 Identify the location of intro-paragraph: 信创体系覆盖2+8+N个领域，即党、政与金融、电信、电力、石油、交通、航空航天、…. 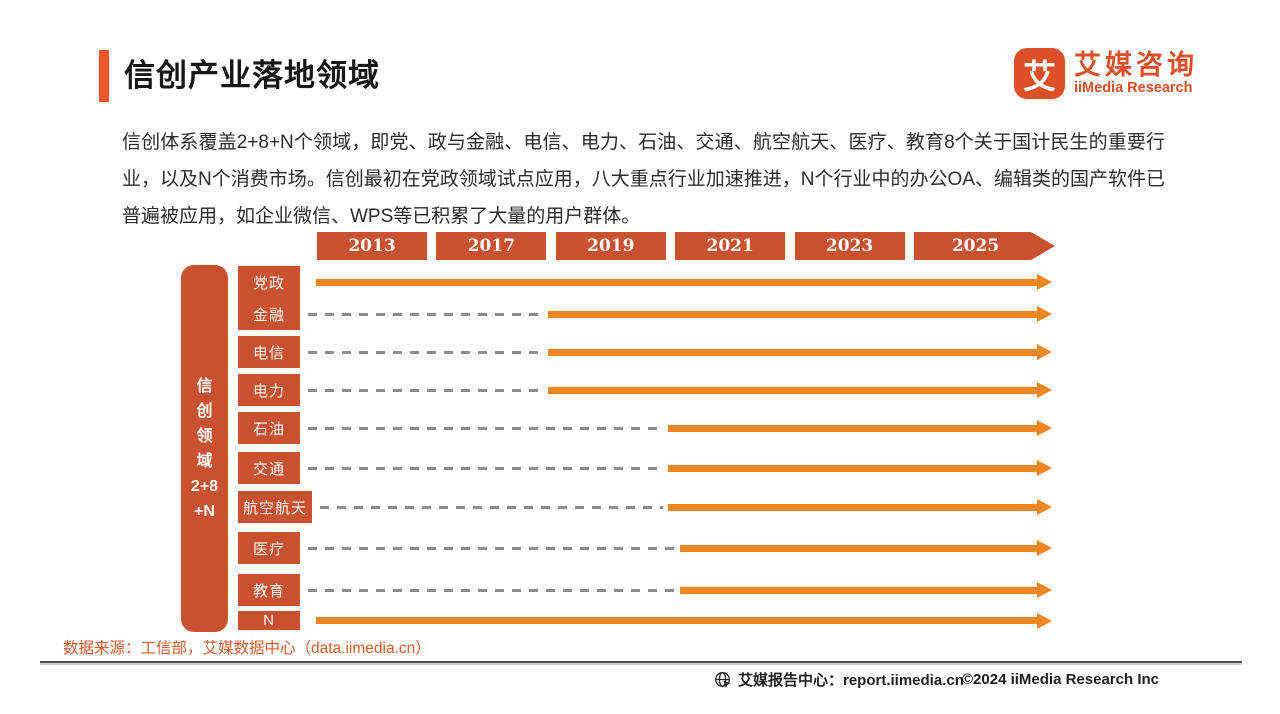
(643, 179).